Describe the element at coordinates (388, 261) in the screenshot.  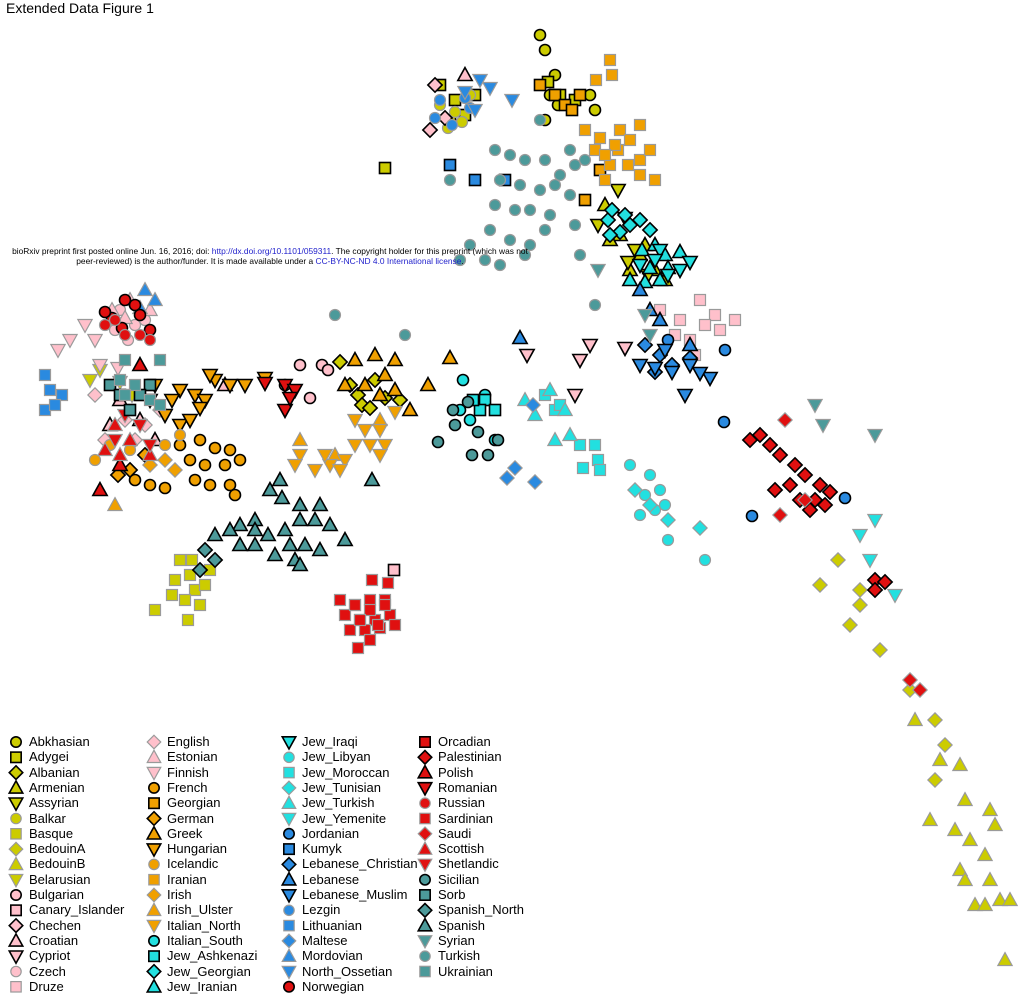
I see `license-link: CC-BY-NC-ND 4.0 International license` at that location.